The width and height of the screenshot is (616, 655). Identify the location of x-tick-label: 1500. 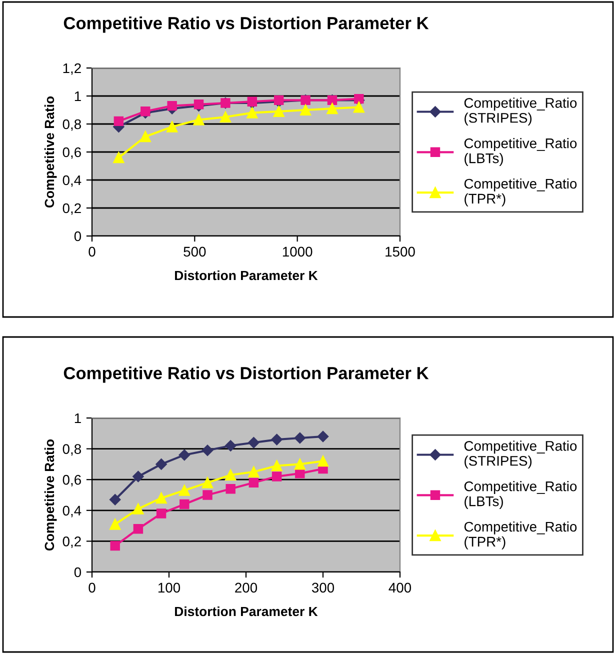
(400, 251).